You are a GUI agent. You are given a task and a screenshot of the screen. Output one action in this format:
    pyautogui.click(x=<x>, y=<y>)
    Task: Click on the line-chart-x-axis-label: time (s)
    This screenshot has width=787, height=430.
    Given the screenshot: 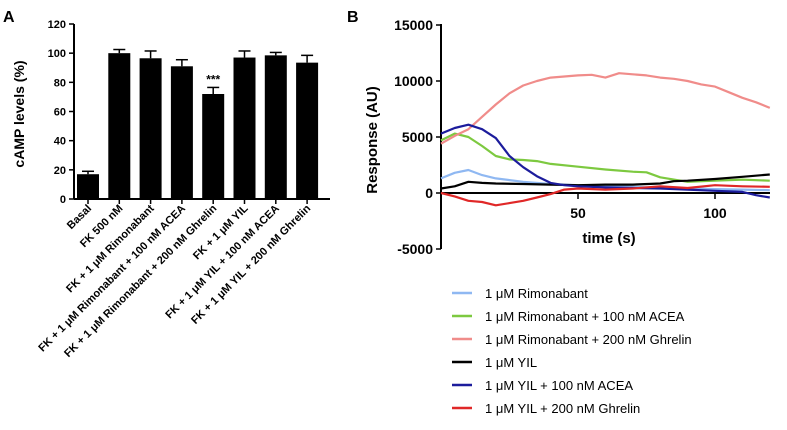 What is the action you would take?
    pyautogui.click(x=608, y=238)
    